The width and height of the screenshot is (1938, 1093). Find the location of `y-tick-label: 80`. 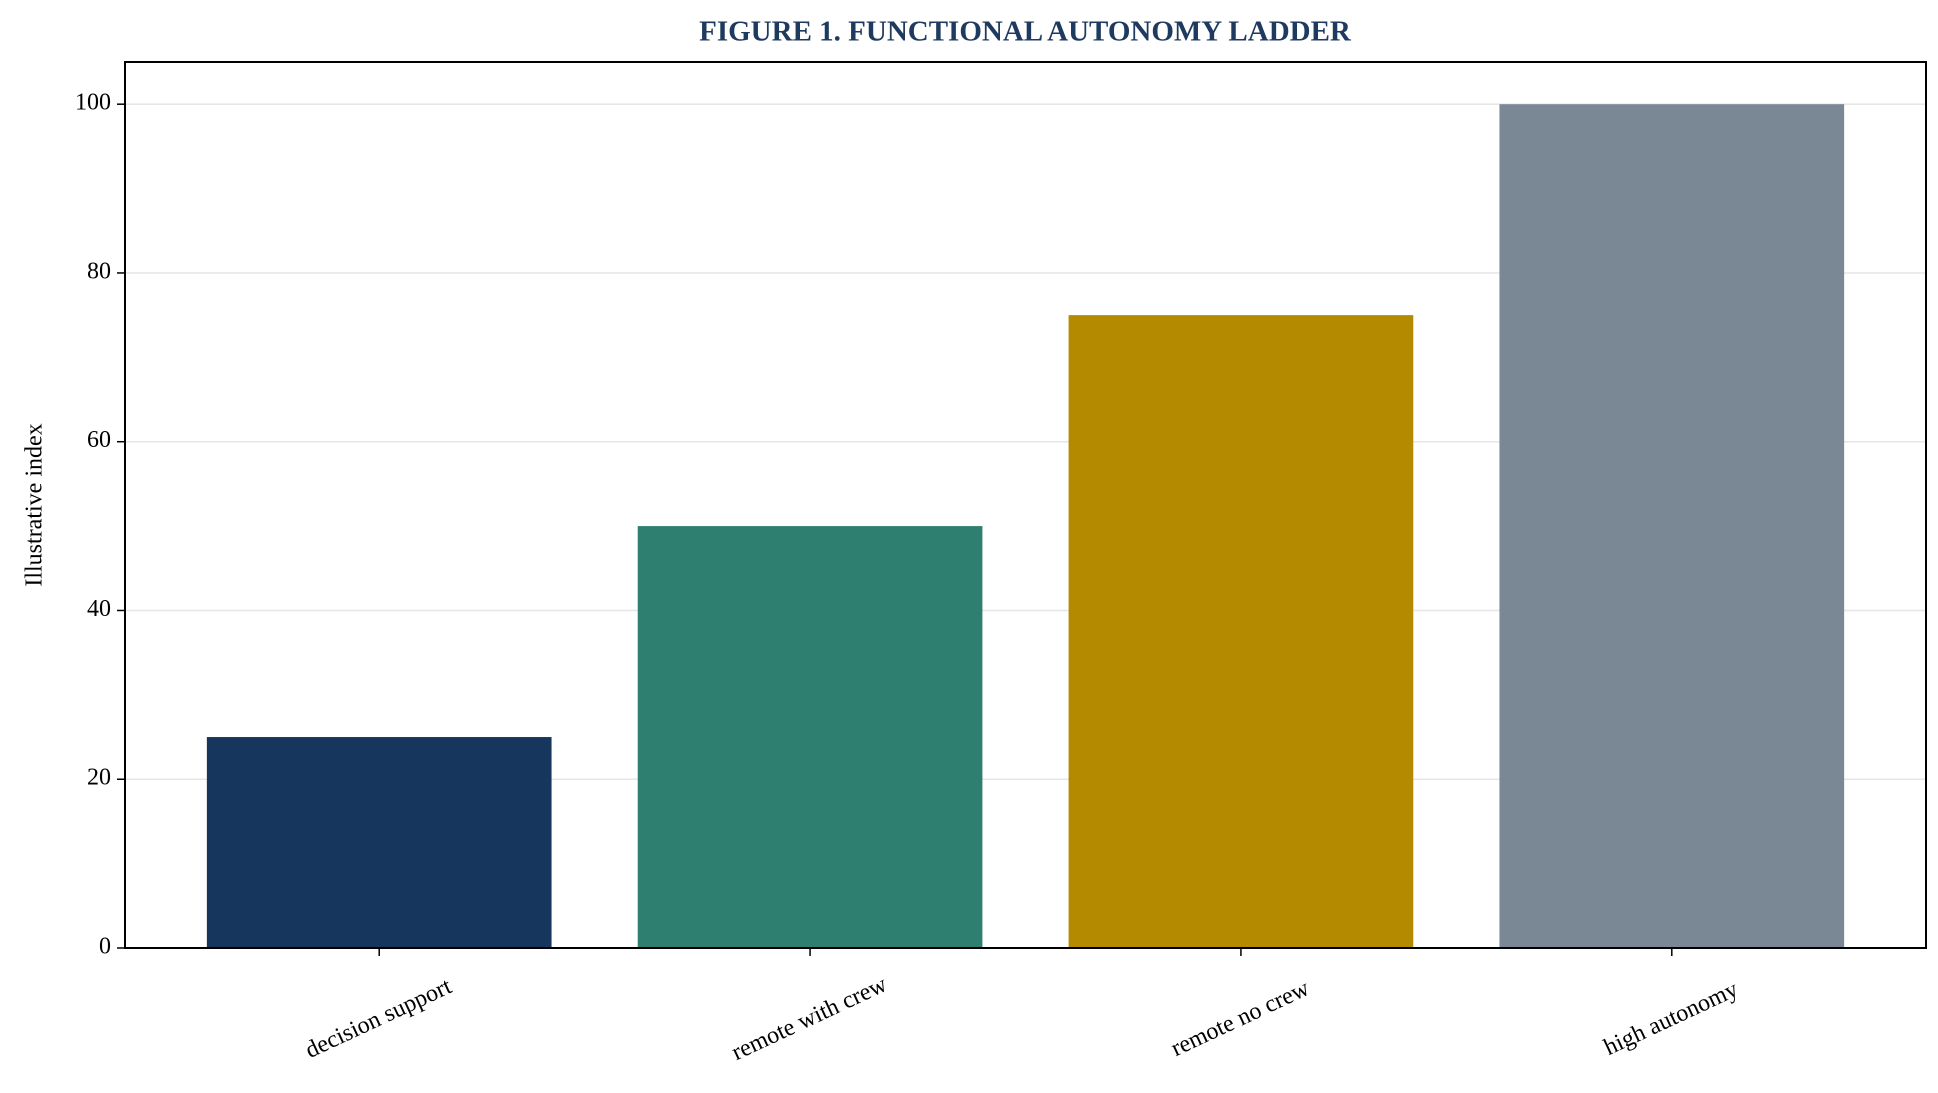

y-tick-label: 80 is located at coordinates (99, 271).